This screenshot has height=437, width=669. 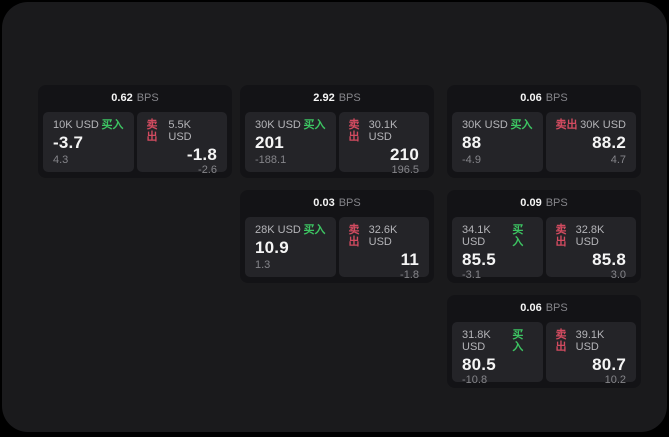 I want to click on sell-quote-panel: 卖出 30K USD 88.2 4.7, so click(x=590, y=142).